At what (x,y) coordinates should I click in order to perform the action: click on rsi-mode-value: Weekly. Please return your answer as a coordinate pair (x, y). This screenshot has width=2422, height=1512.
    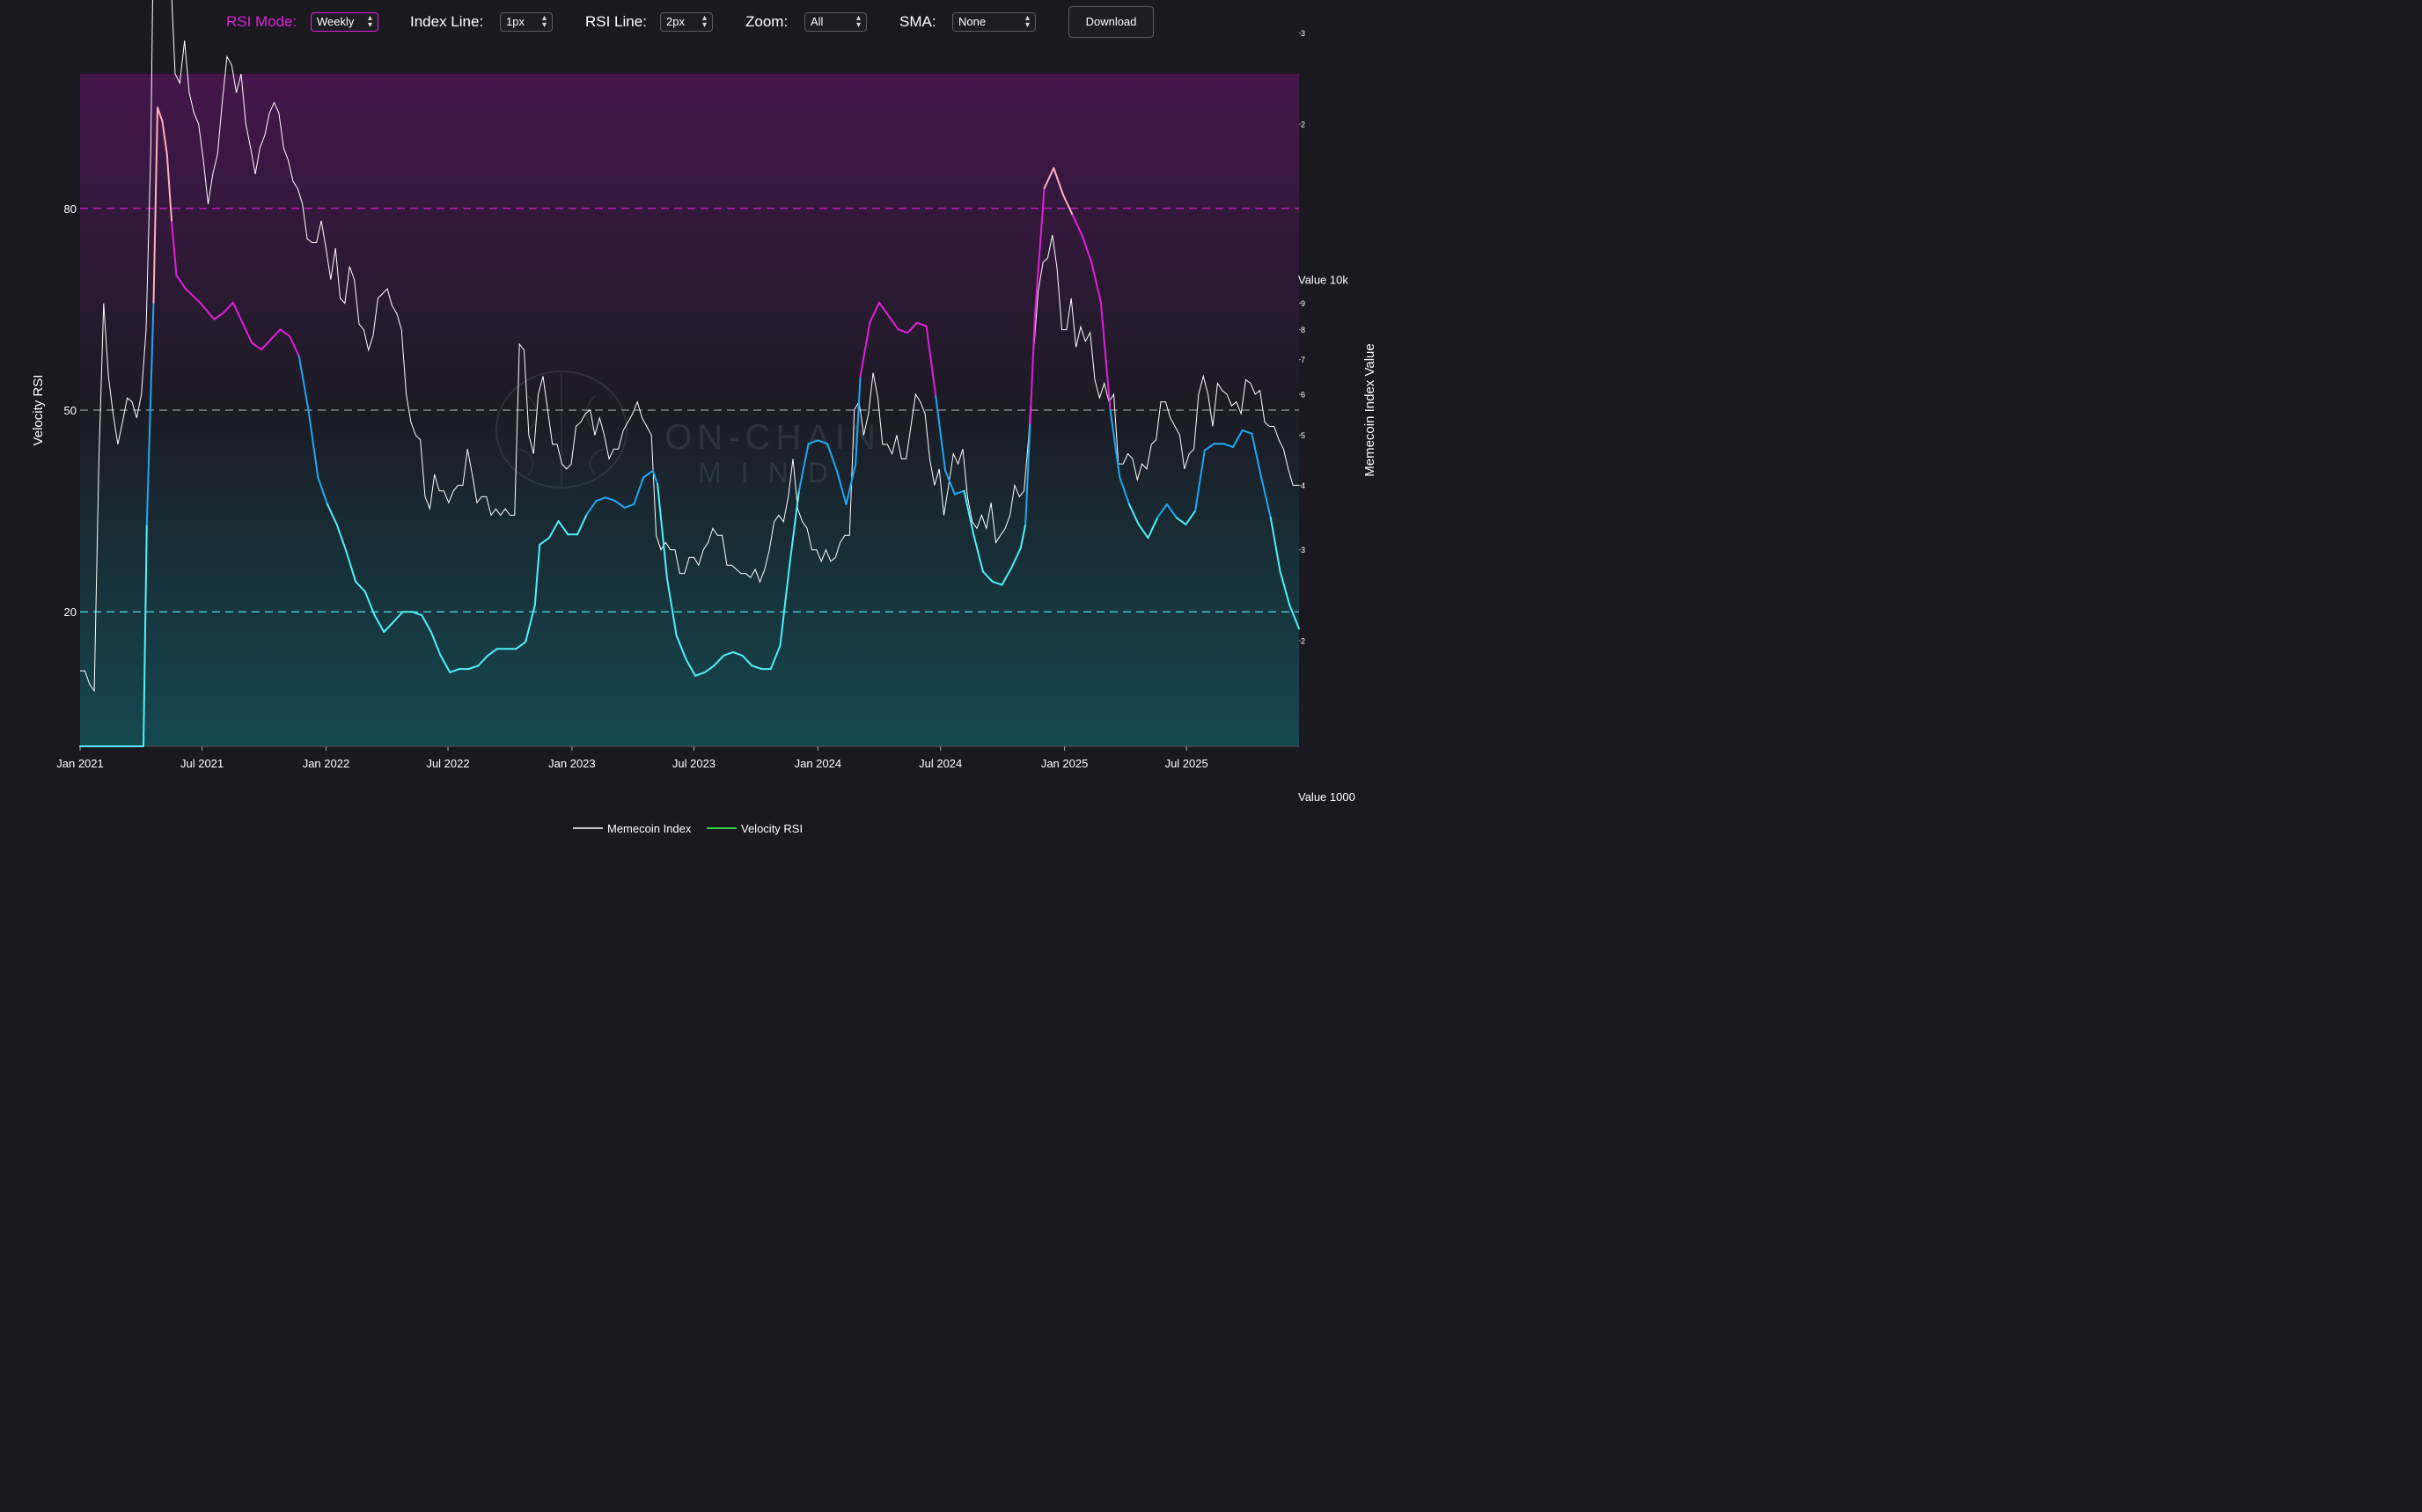
    Looking at the image, I should click on (336, 21).